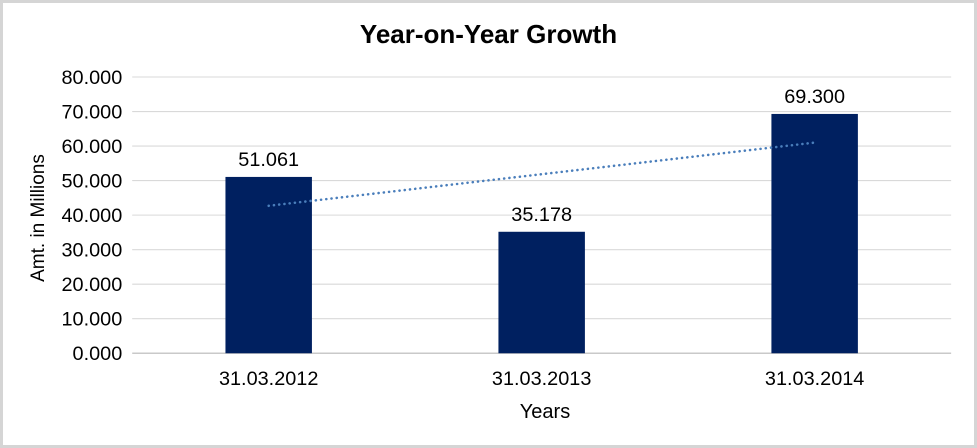 The width and height of the screenshot is (977, 448). Describe the element at coordinates (488, 34) in the screenshot. I see `chart-title: Year-on-Year Growth` at that location.